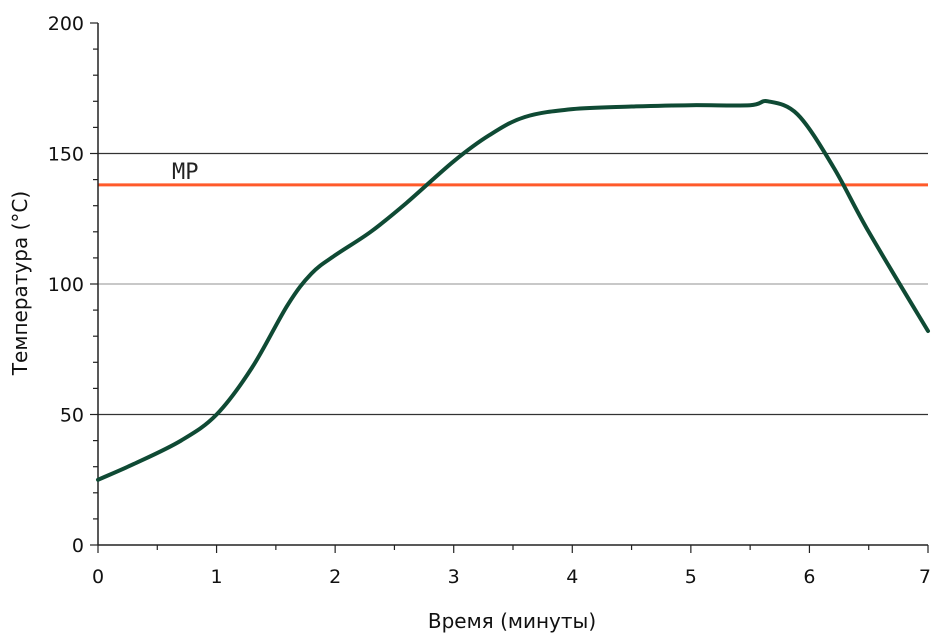  I want to click on x-axis-ticks: 0 1 2 3 4 5 6 7, so click(511, 566).